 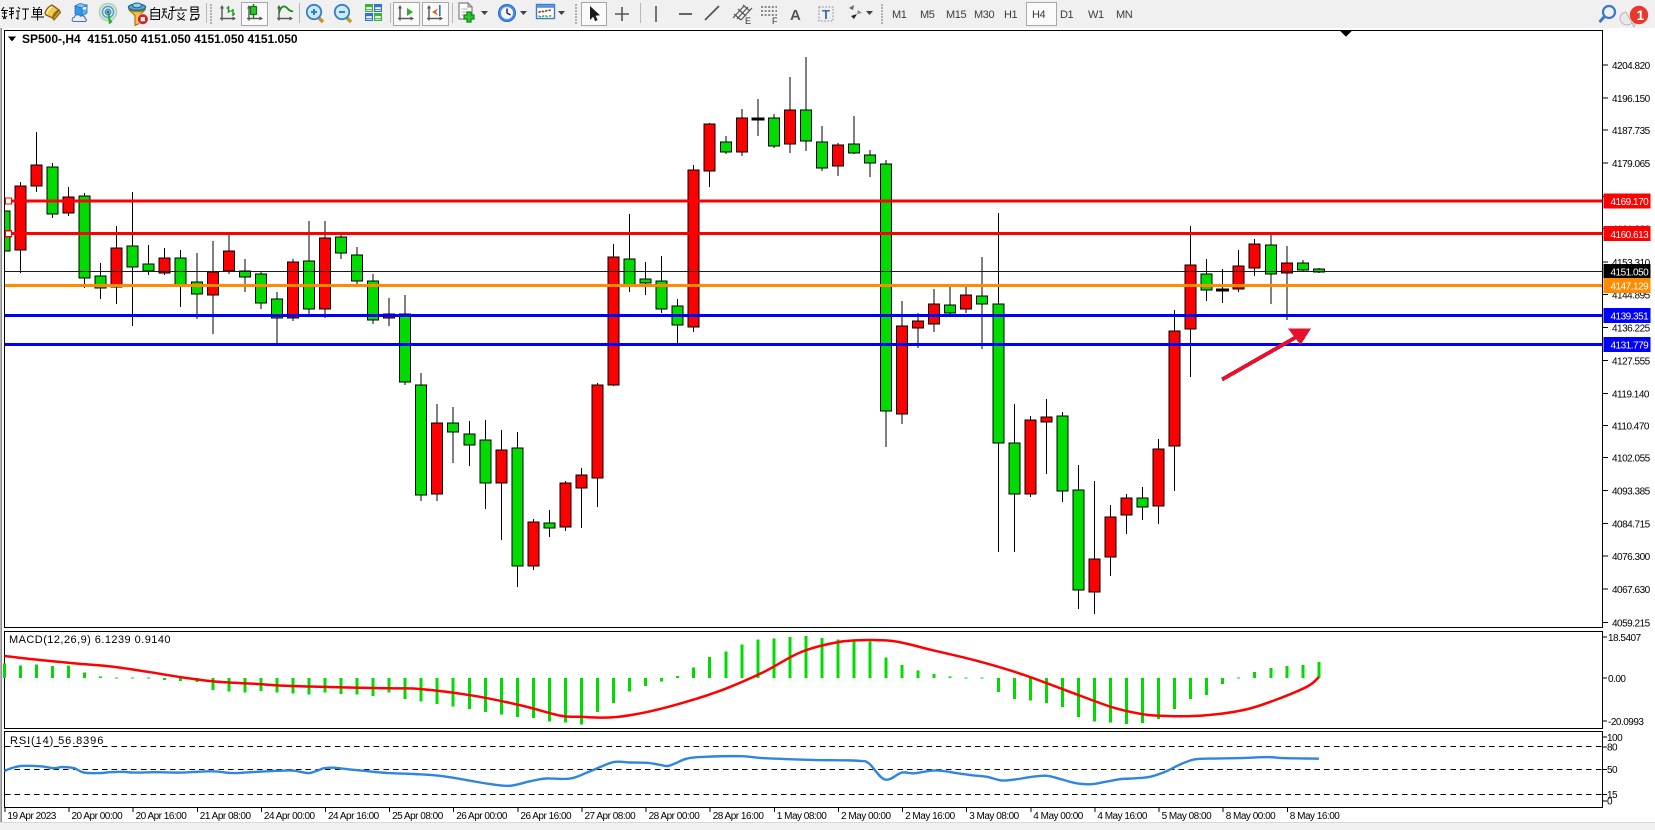 I want to click on svg-text: 15, so click(x=1612, y=795).